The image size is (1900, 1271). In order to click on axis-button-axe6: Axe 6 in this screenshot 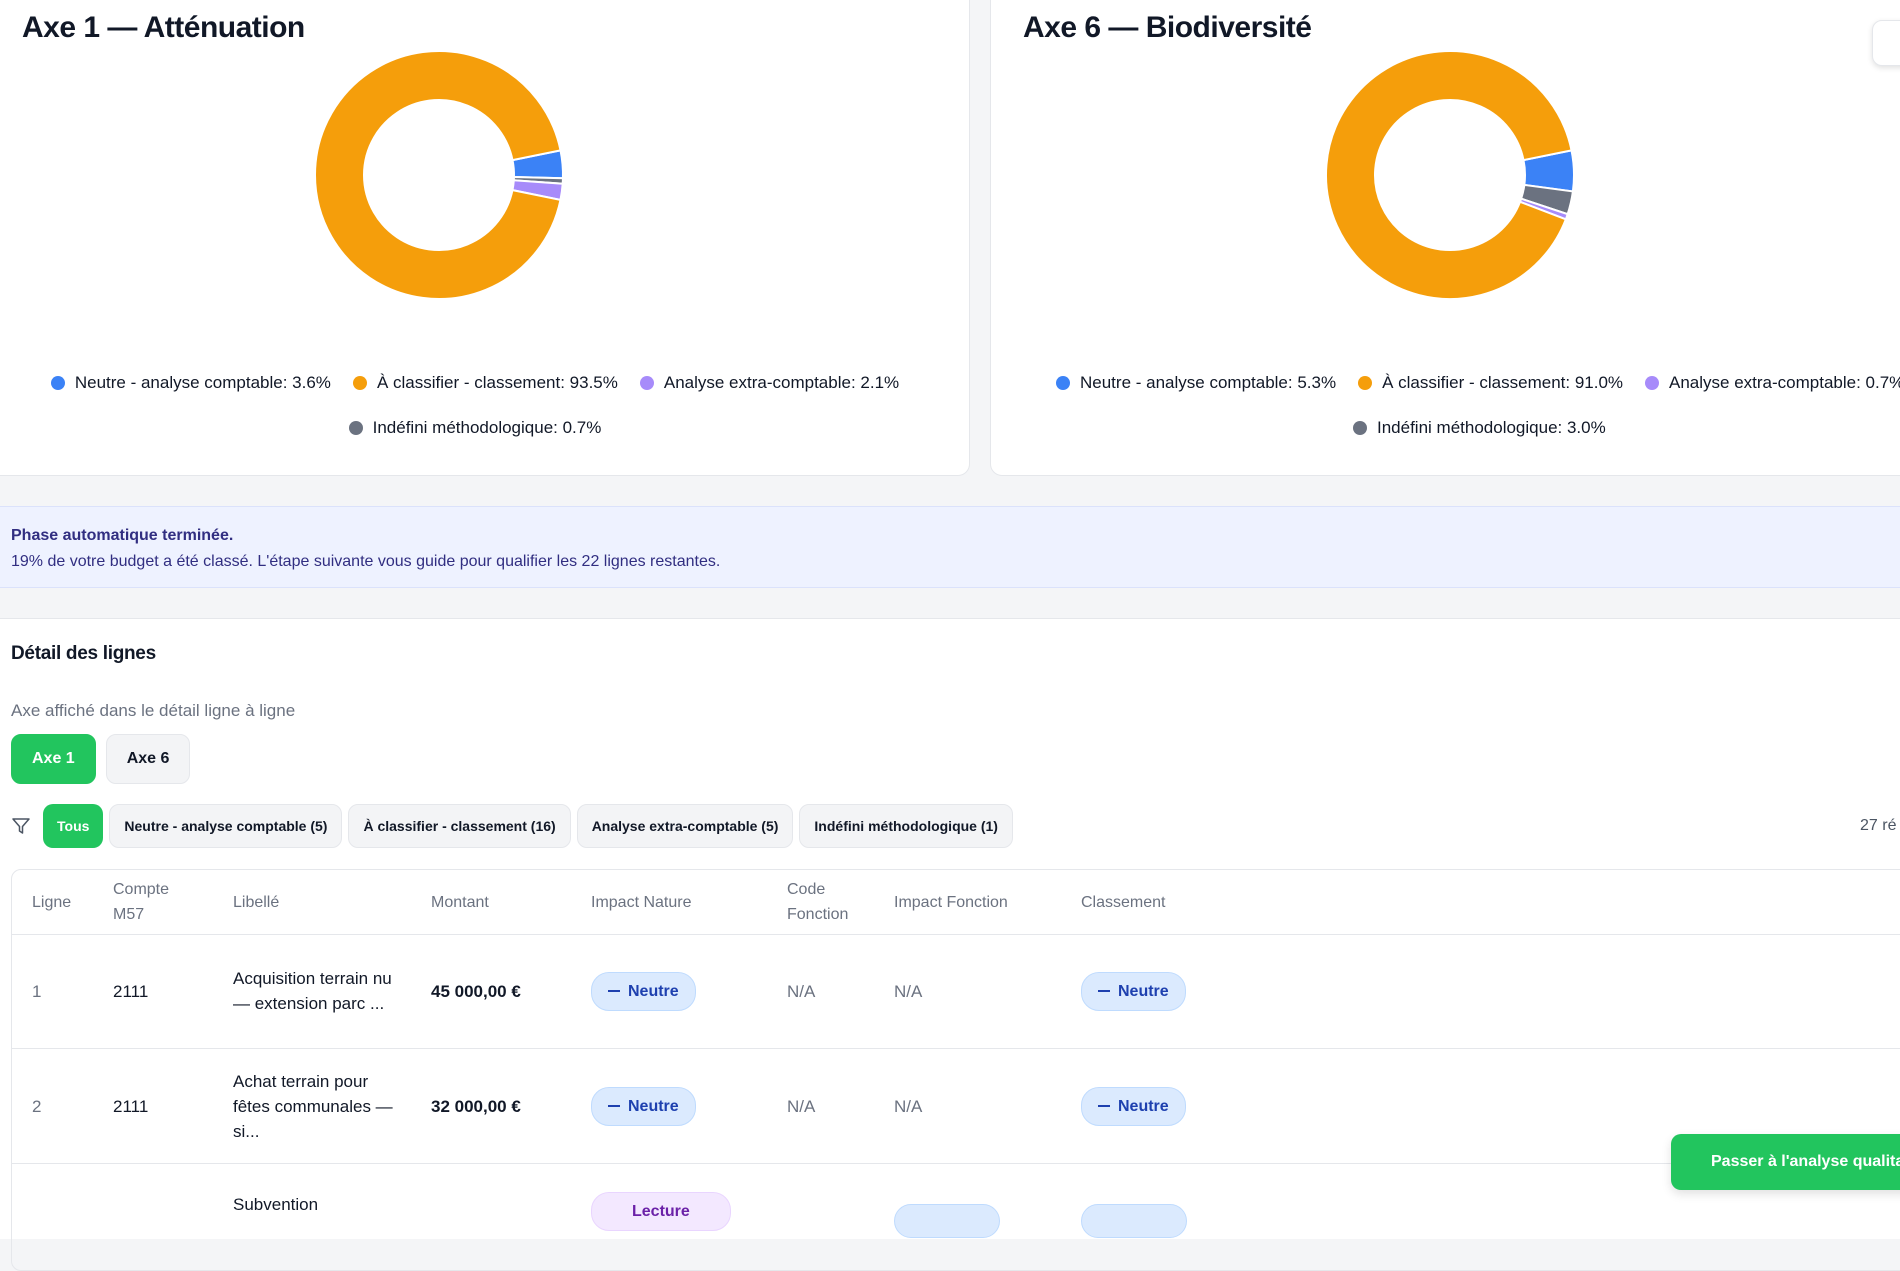, I will do `click(148, 759)`.